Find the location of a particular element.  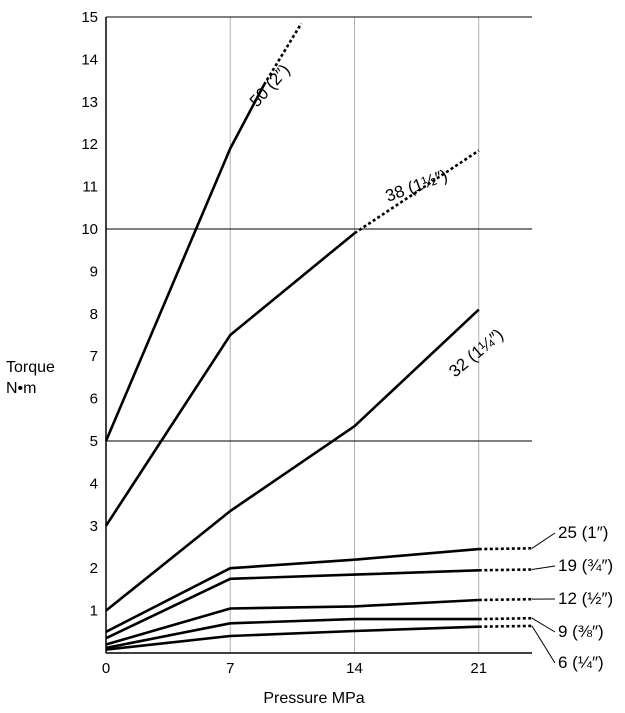

series-7-dotted-line is located at coordinates (505, 626).